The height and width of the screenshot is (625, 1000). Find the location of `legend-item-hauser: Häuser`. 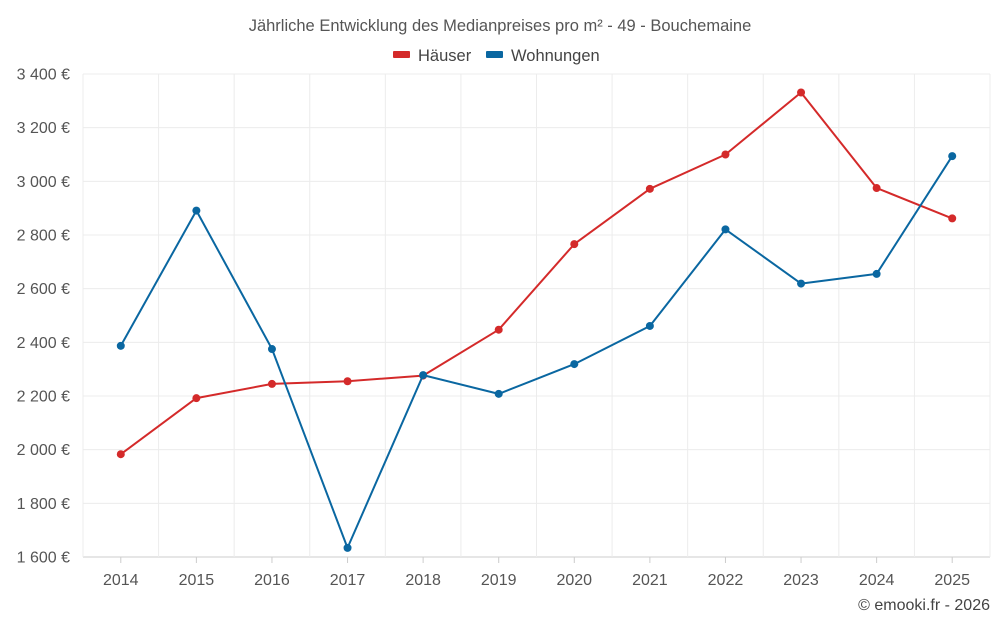

legend-item-hauser: Häuser is located at coordinates (432, 56).